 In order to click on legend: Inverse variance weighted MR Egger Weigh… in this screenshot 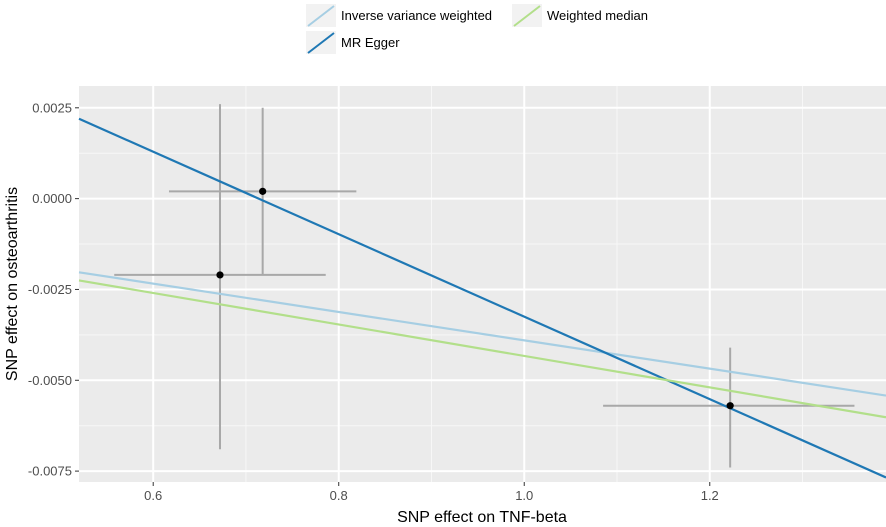, I will do `click(477, 29)`.